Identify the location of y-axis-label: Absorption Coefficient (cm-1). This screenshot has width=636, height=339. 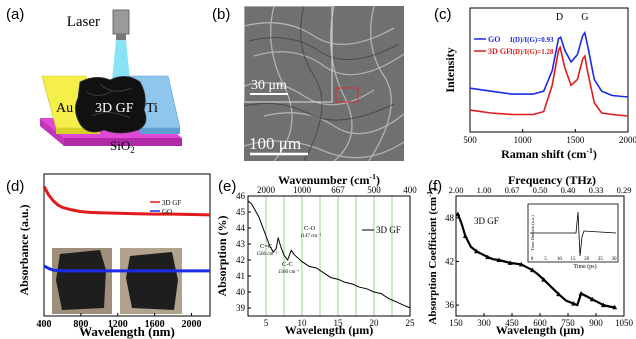
(432, 256).